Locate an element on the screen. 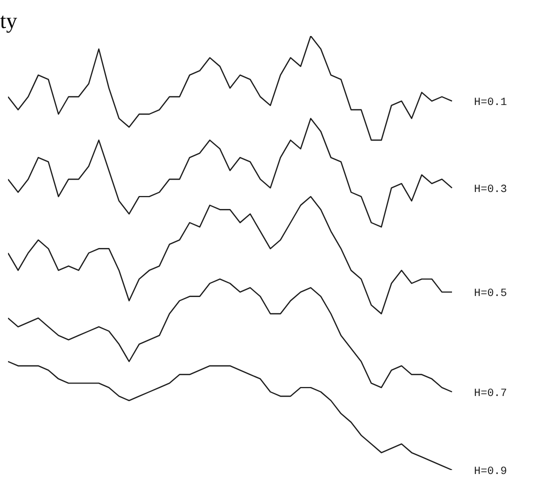  text: H=0.1 is located at coordinates (491, 103).